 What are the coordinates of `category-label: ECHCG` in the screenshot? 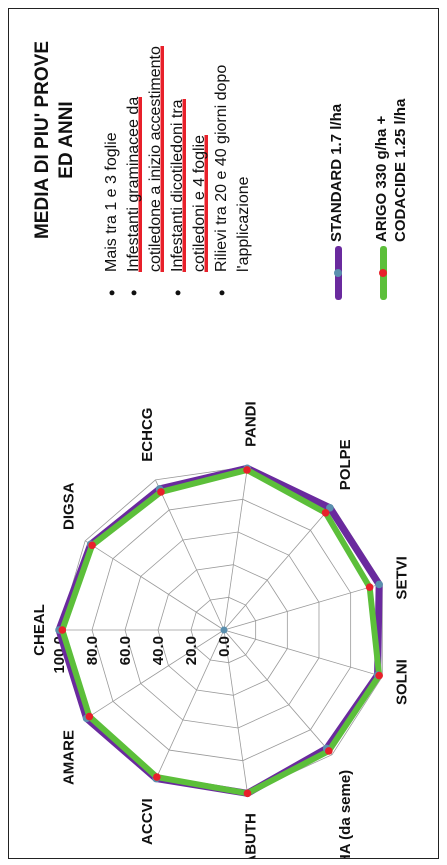 It's located at (147, 435).